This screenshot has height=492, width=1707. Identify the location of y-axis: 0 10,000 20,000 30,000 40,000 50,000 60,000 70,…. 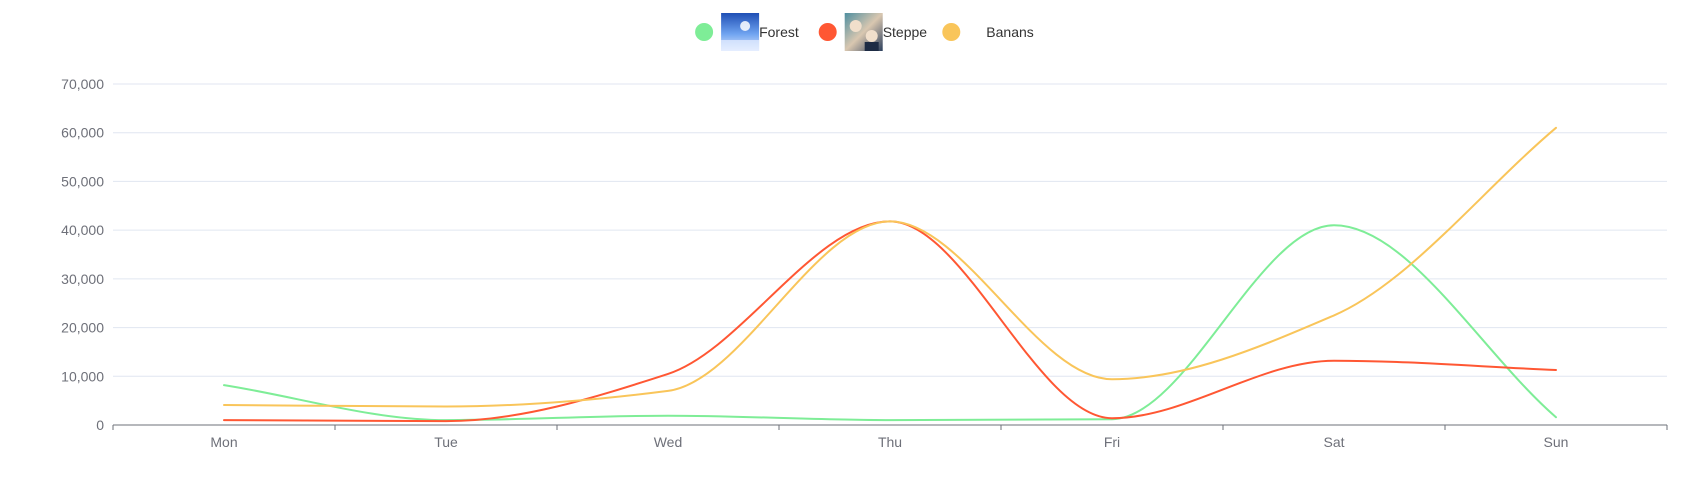
(82, 254).